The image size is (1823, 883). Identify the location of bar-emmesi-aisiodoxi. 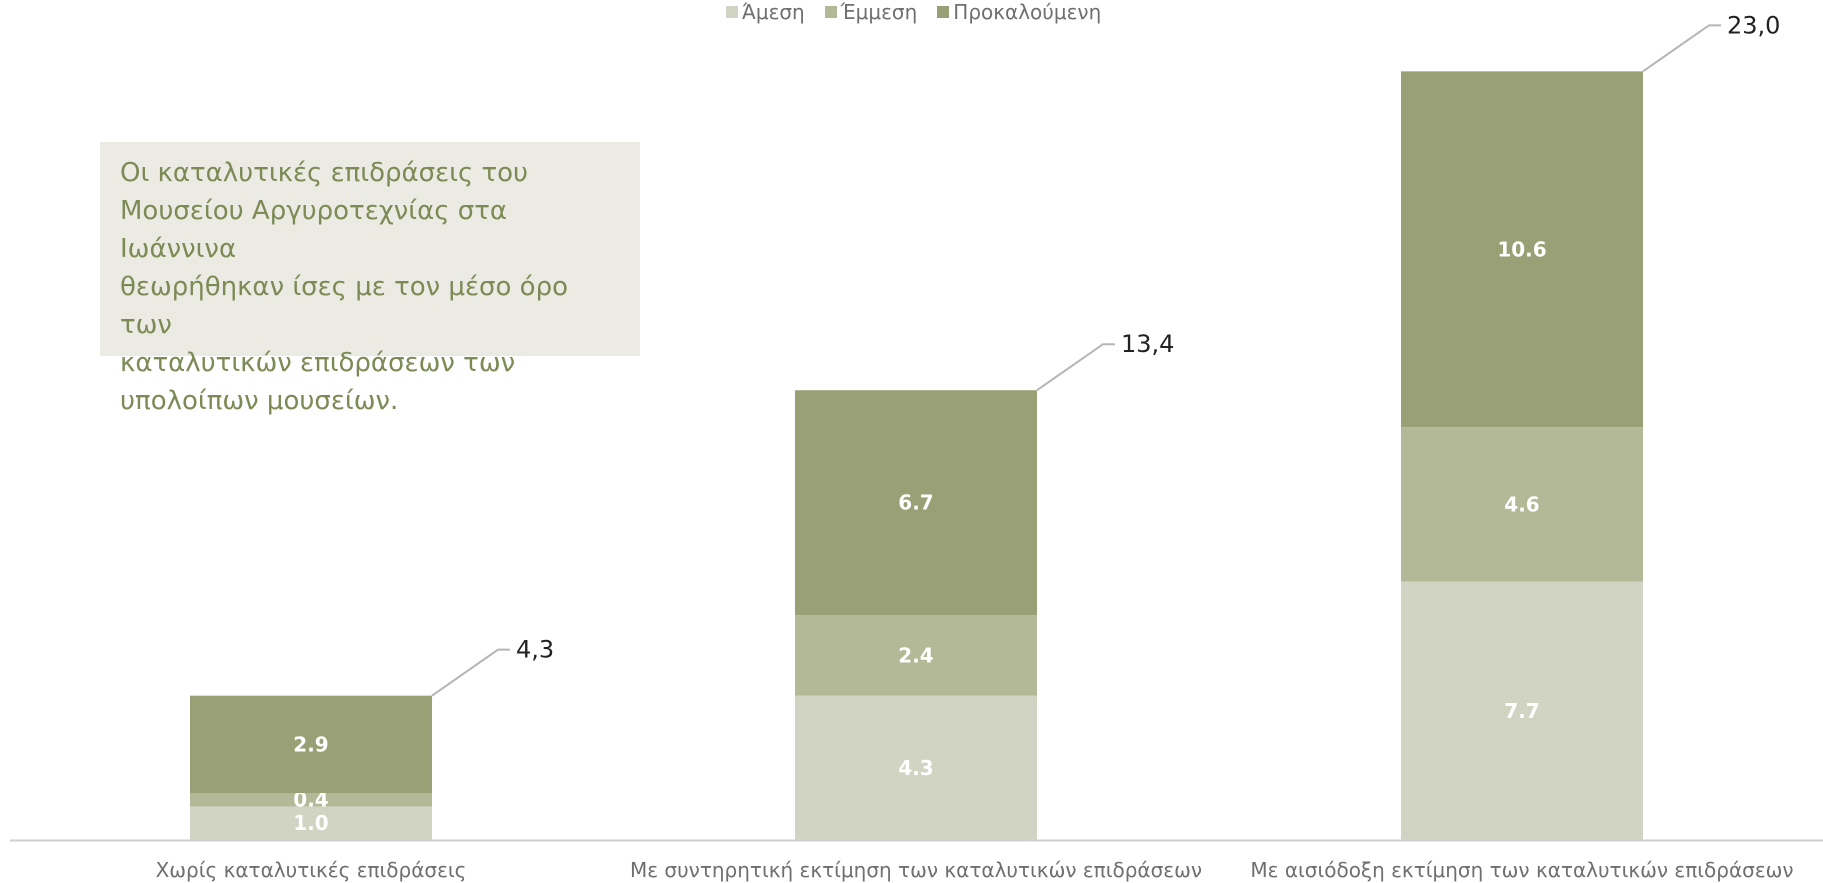
(1522, 504).